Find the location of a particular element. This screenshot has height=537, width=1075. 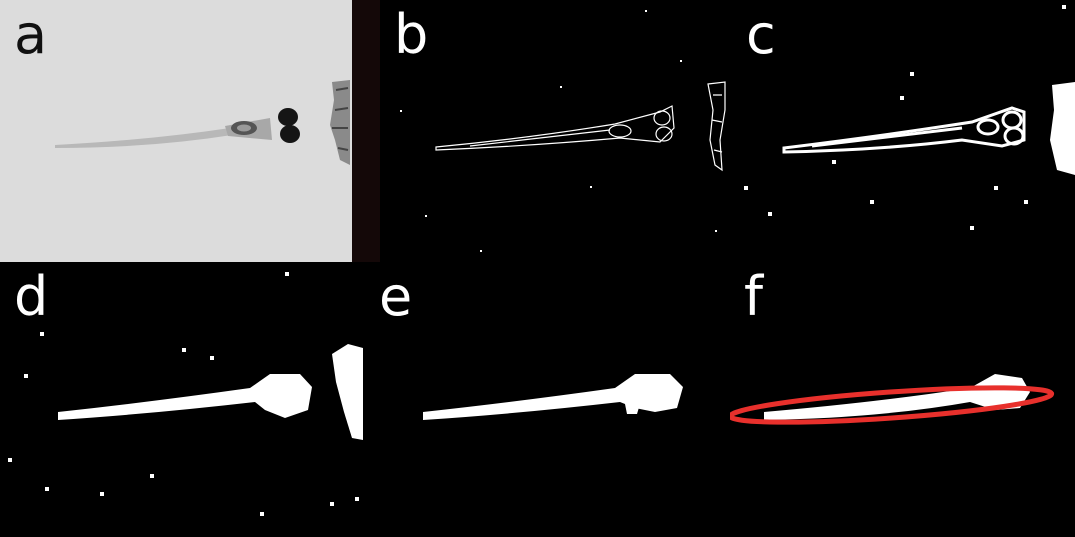

panel-label-b: b is located at coordinates (411, 34).